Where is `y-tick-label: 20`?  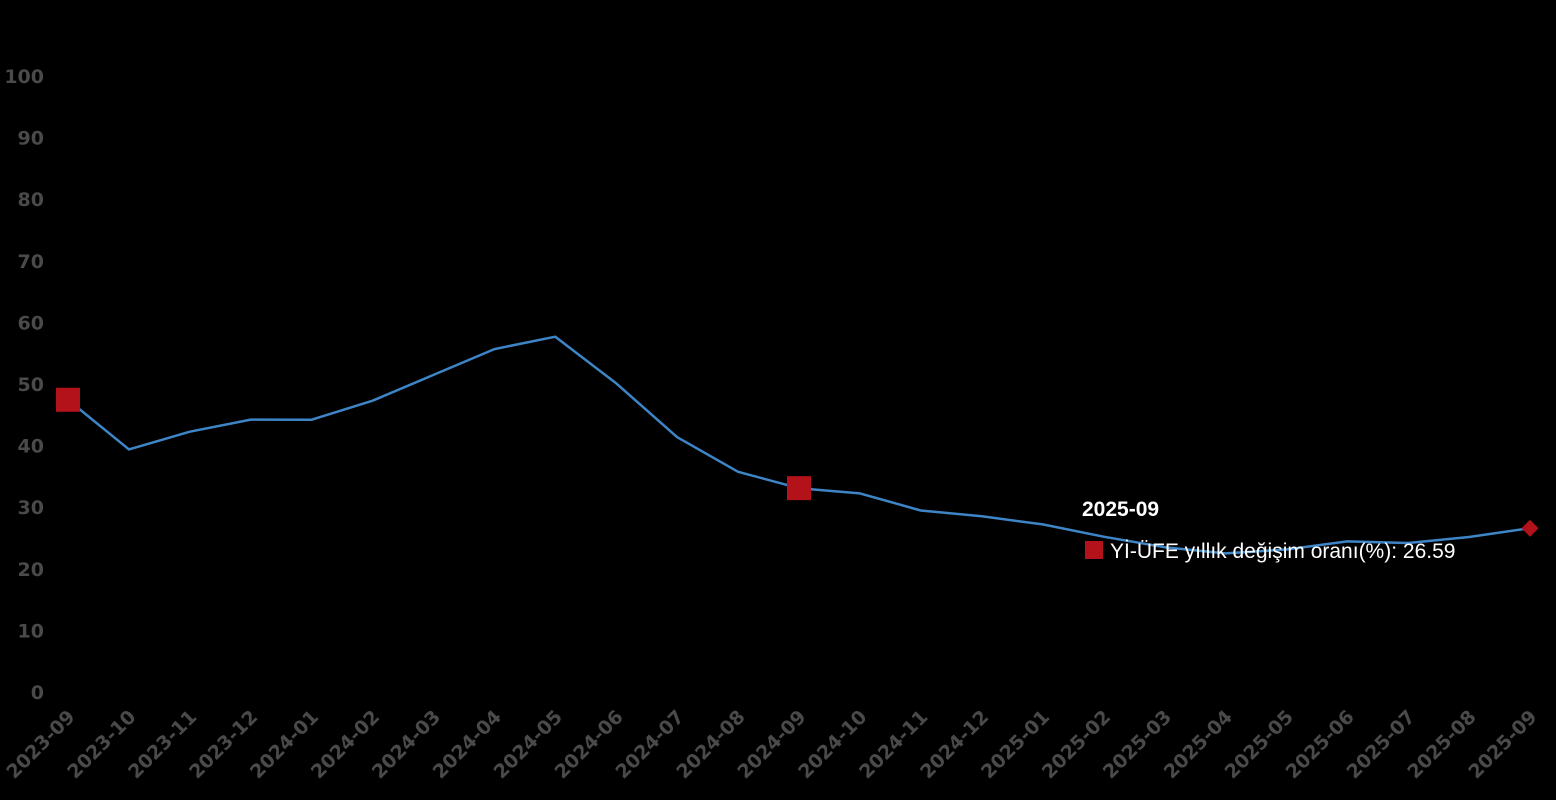
y-tick-label: 20 is located at coordinates (31, 570).